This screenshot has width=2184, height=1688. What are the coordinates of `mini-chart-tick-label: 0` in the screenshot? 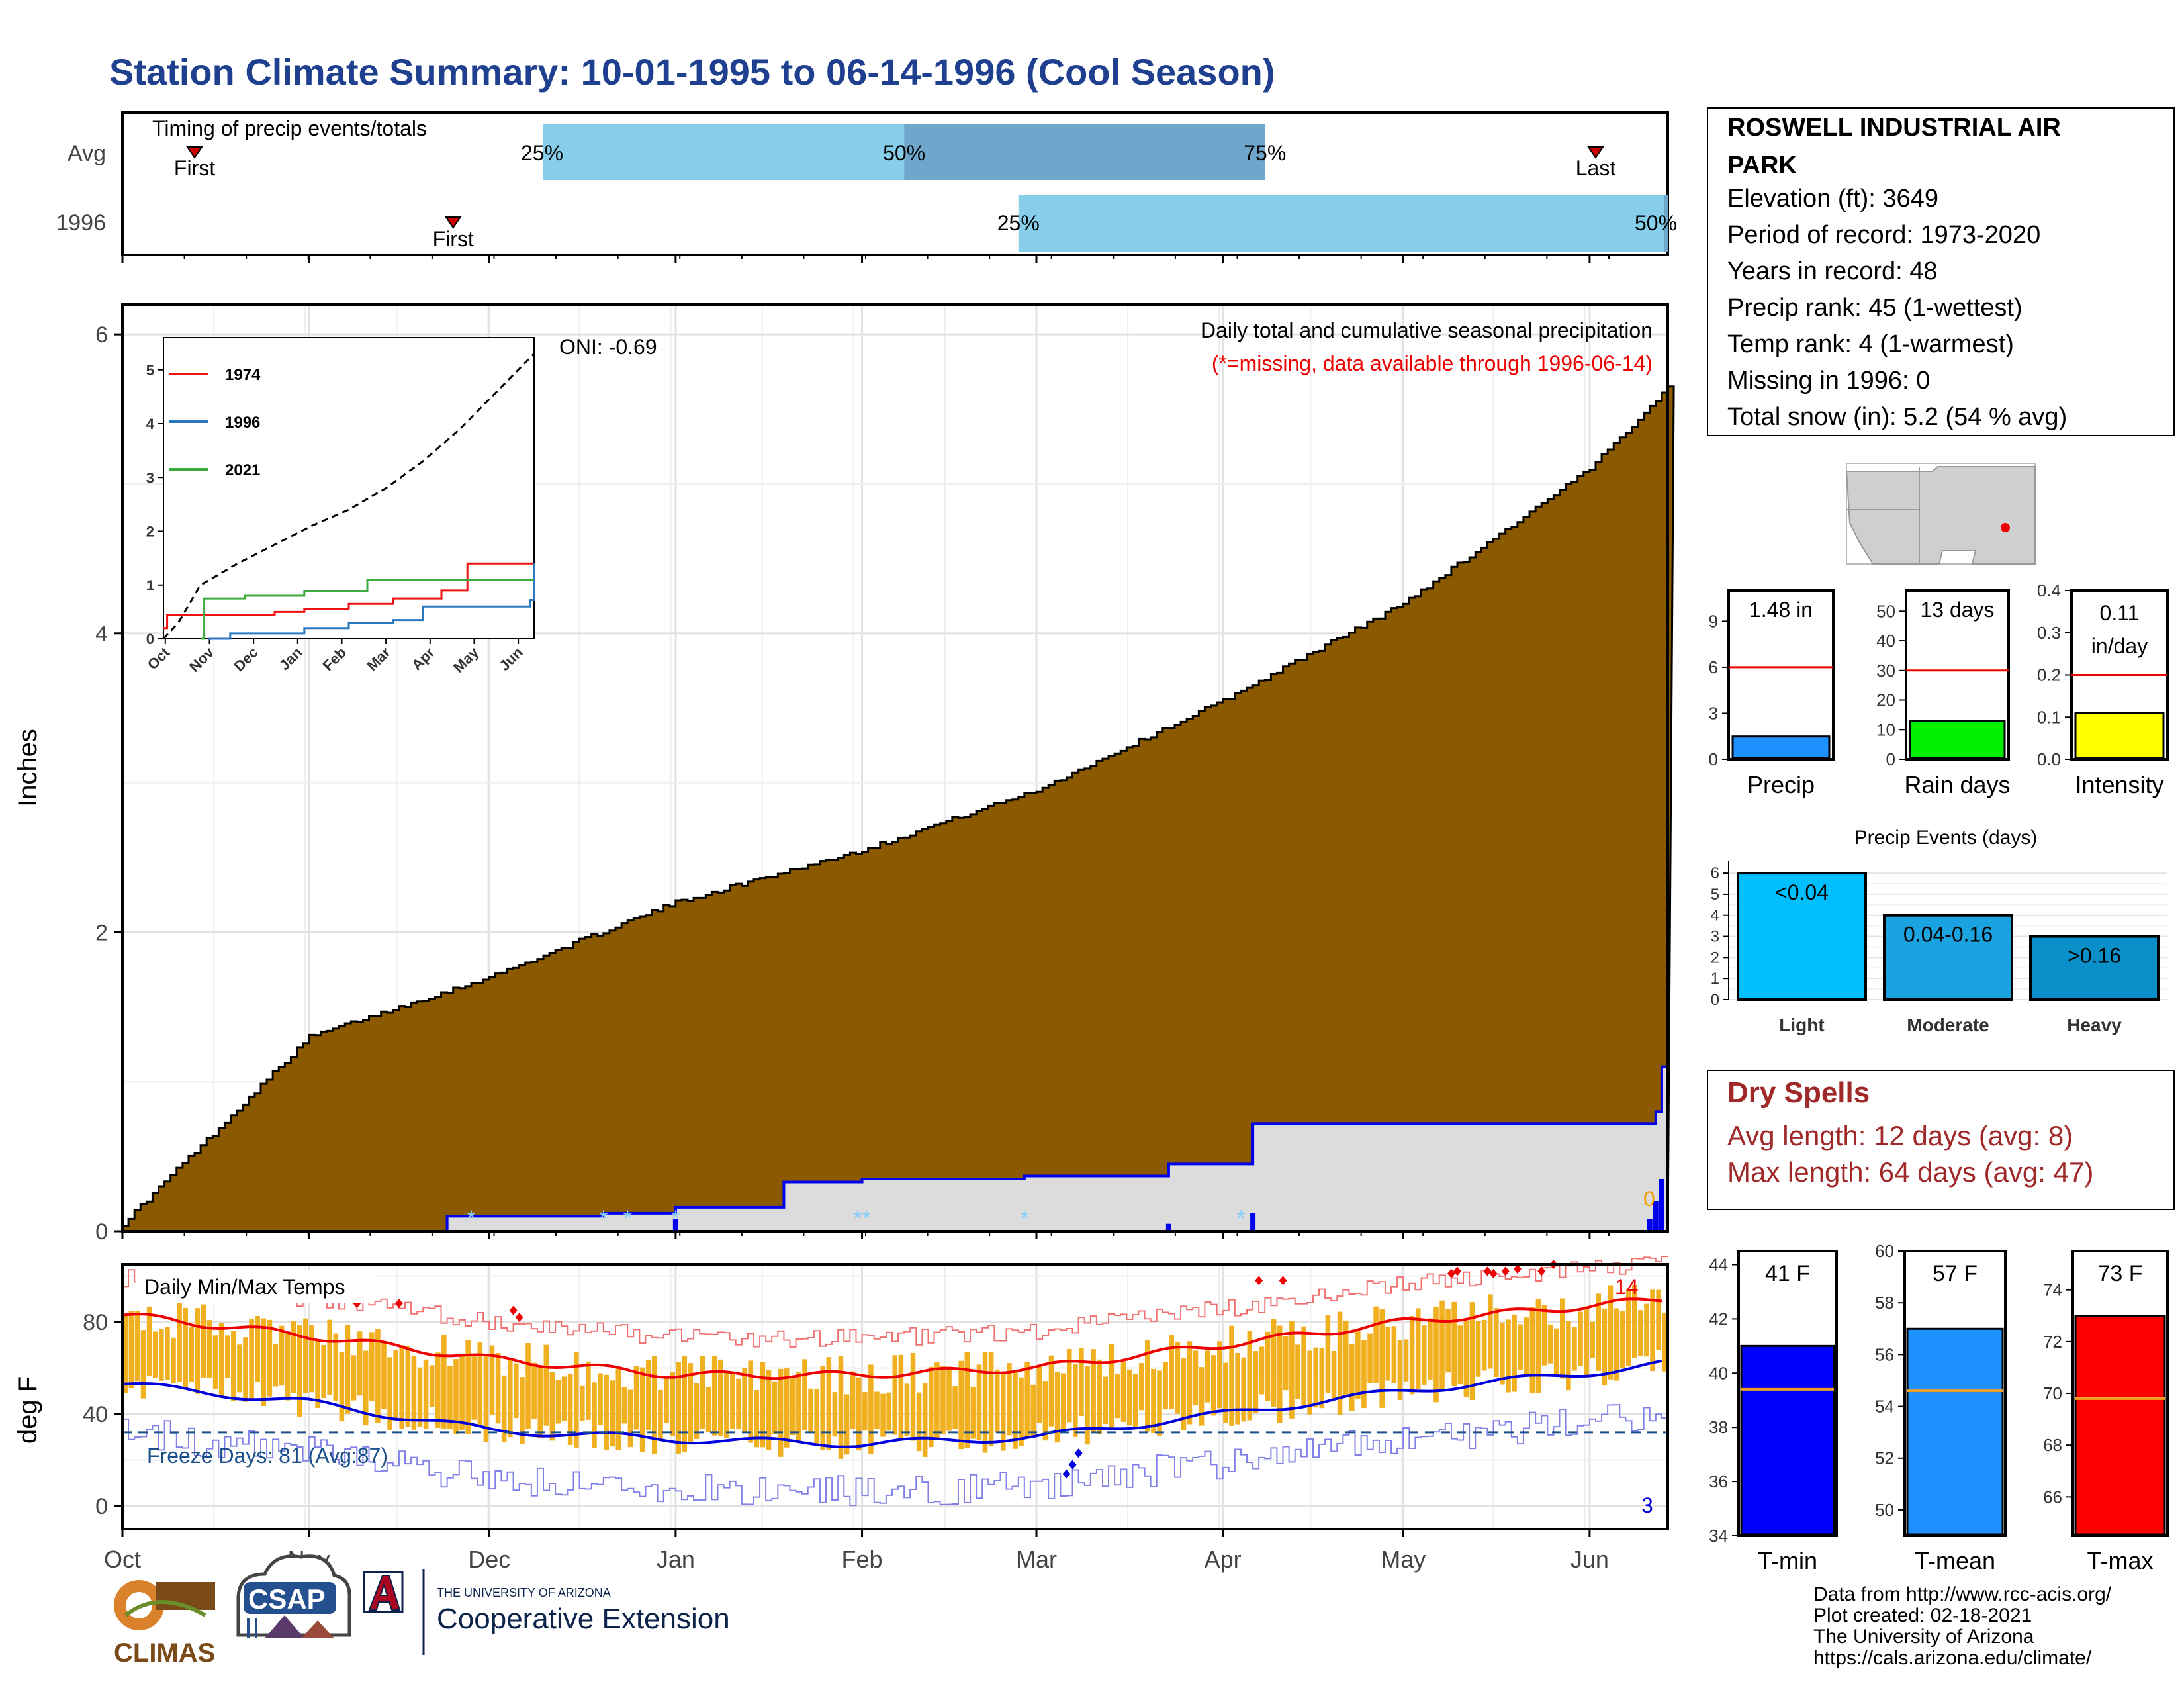 It's located at (1891, 759).